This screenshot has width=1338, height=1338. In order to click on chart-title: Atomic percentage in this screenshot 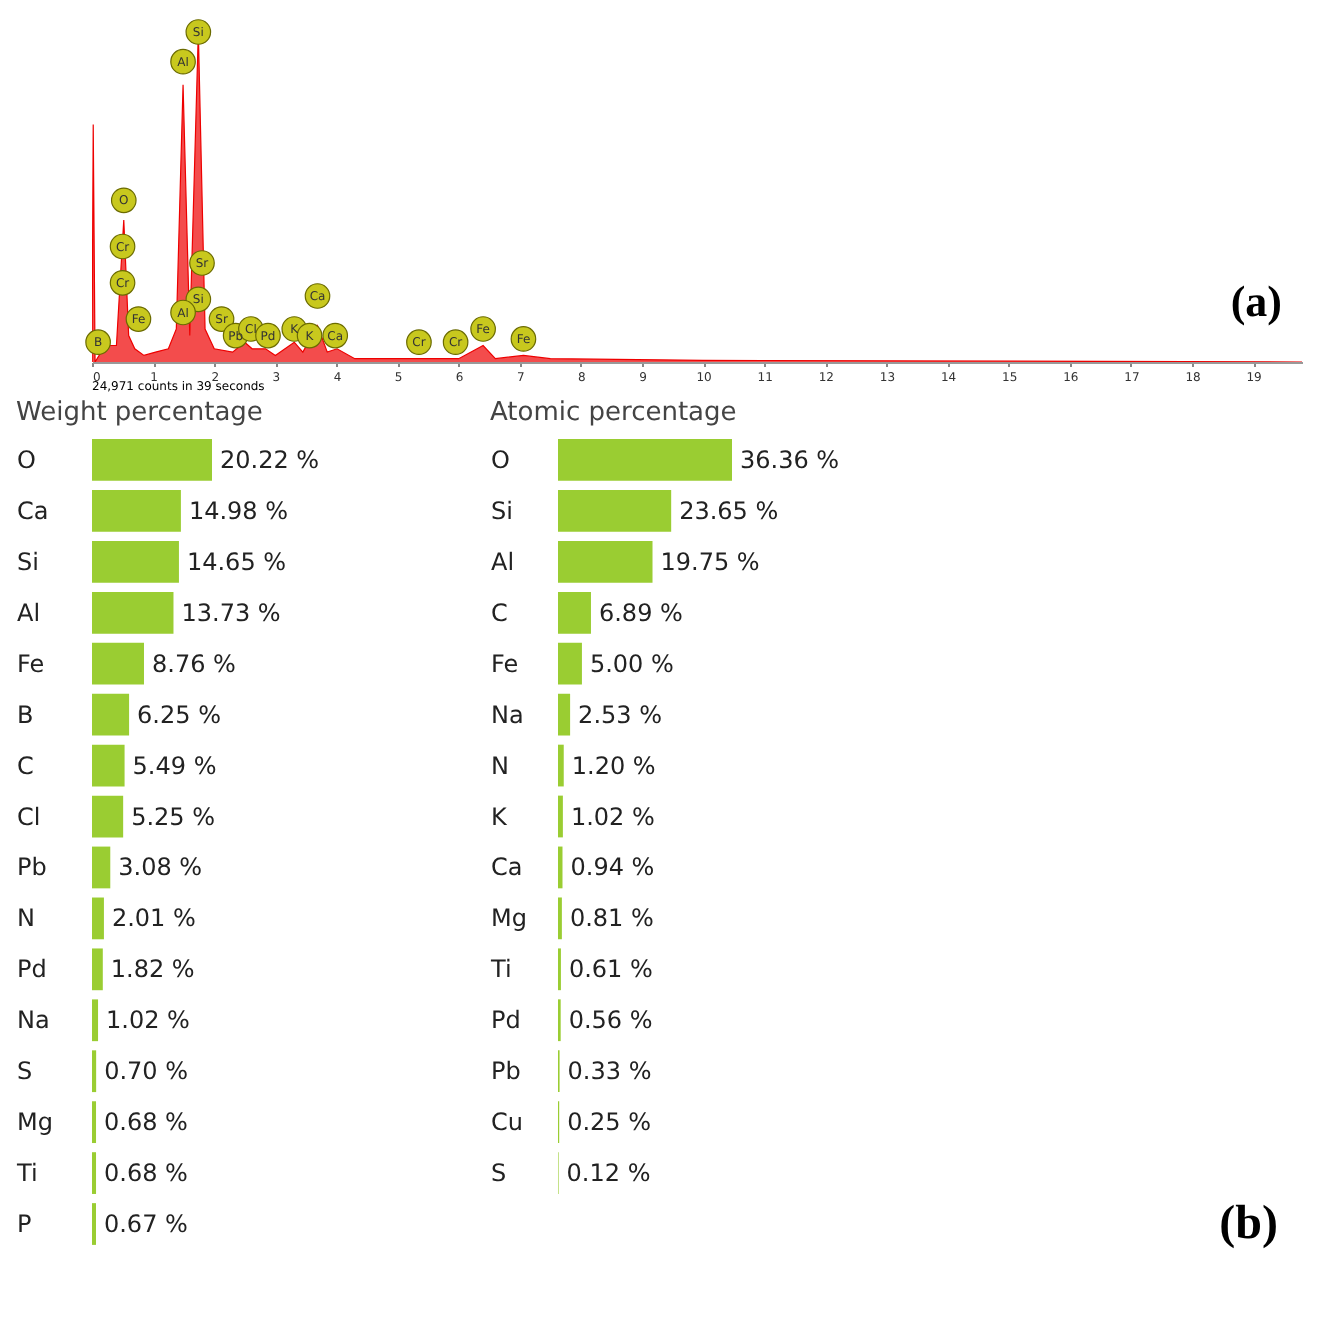, I will do `click(613, 413)`.